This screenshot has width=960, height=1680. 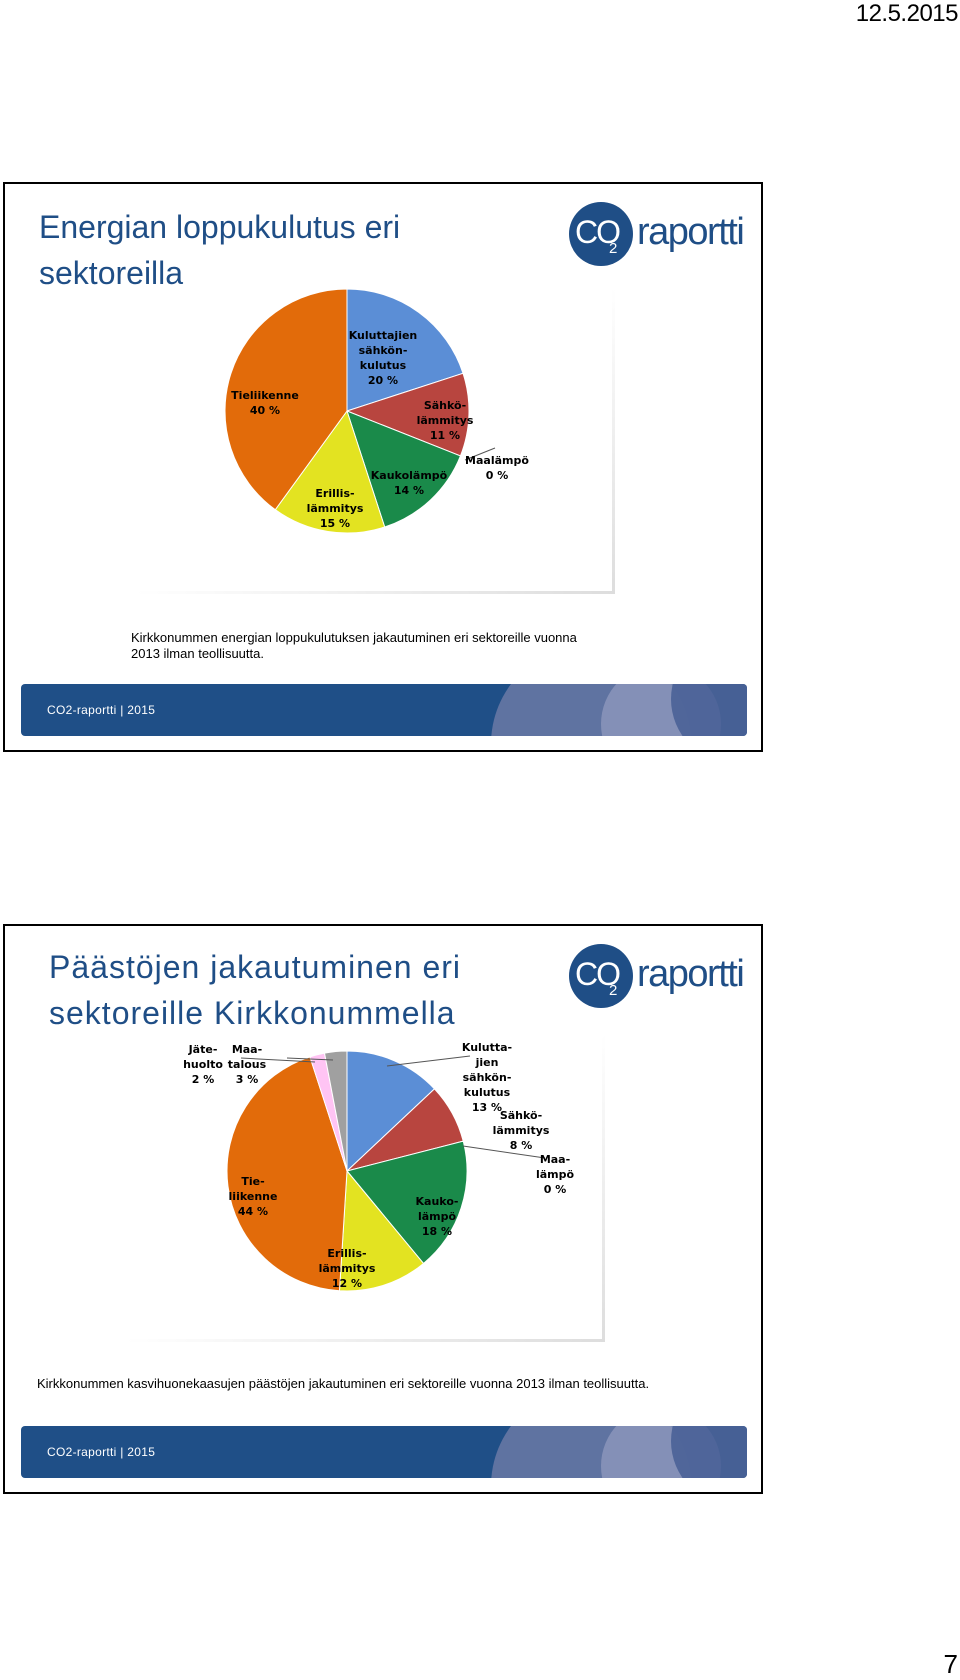 What do you see at coordinates (203, 1079) in the screenshot?
I see `slice-value-label: 2 %` at bounding box center [203, 1079].